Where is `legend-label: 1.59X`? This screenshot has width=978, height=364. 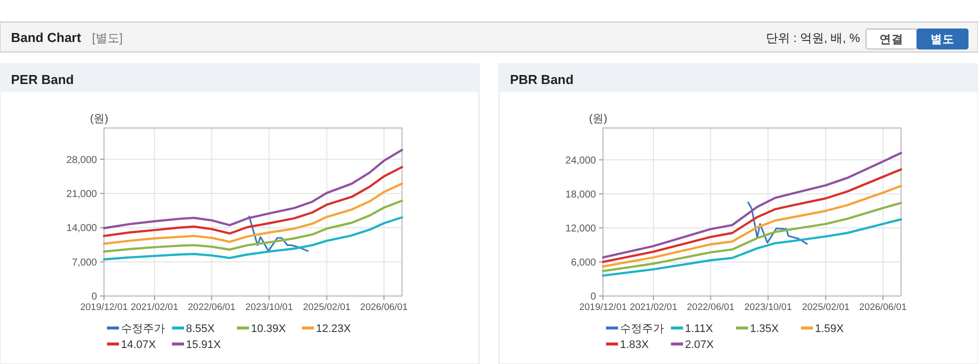
legend-label: 1.59X is located at coordinates (829, 328).